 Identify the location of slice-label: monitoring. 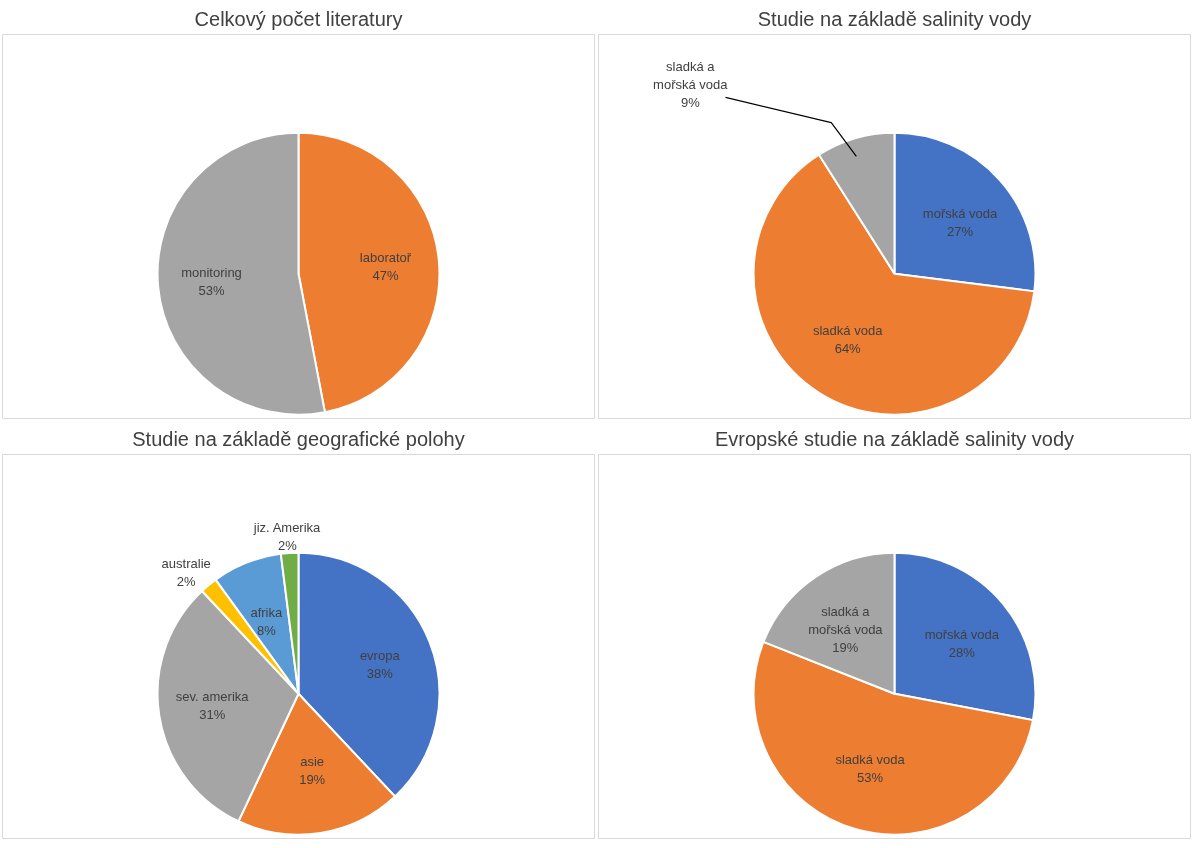
(211, 272).